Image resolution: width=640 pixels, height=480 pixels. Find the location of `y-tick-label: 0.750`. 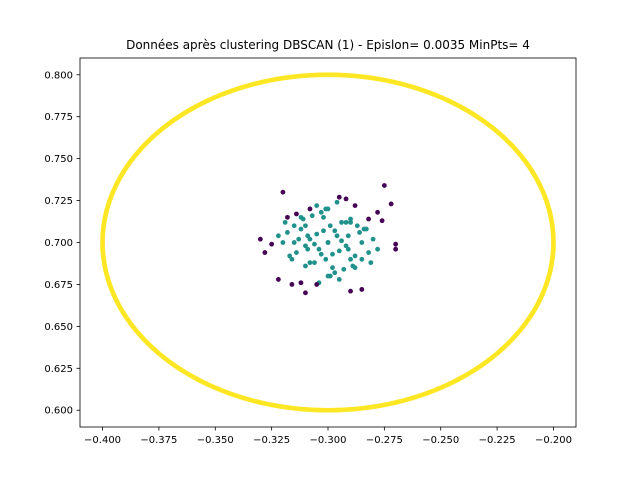

y-tick-label: 0.750 is located at coordinates (58, 159).